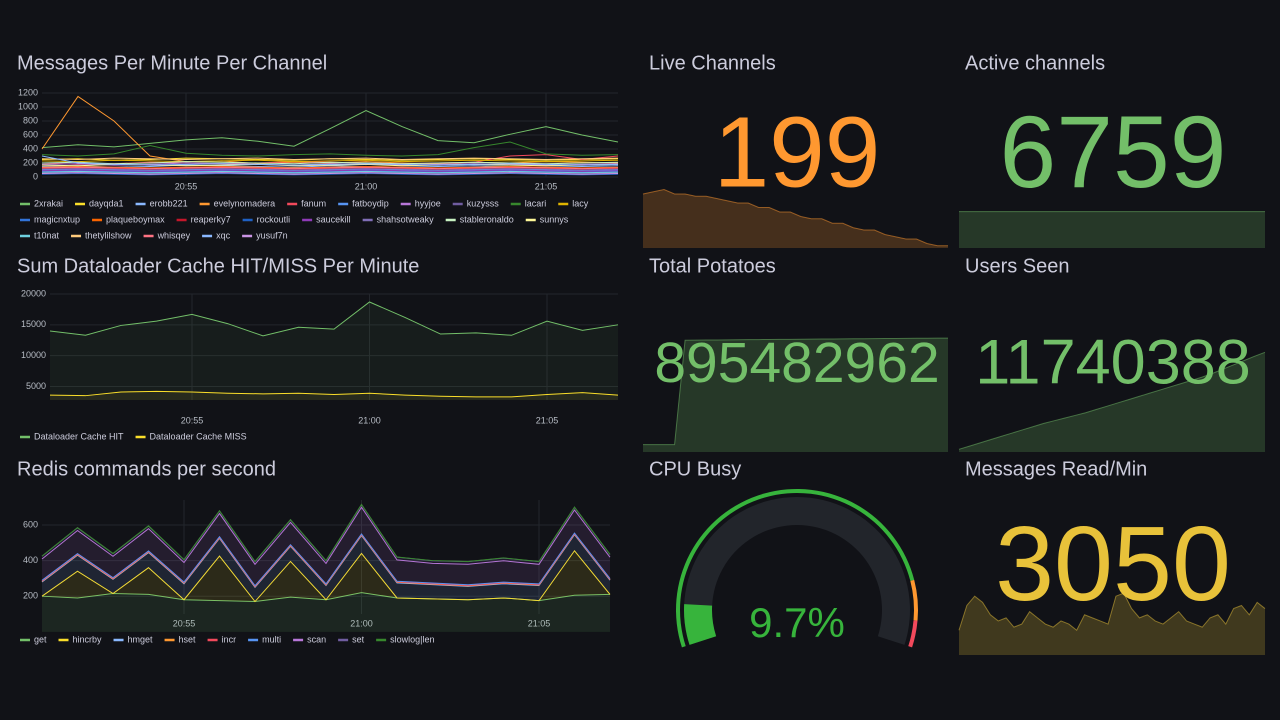 Image resolution: width=1280 pixels, height=720 pixels. Describe the element at coordinates (316, 639) in the screenshot. I see `legend-label: scan` at that location.